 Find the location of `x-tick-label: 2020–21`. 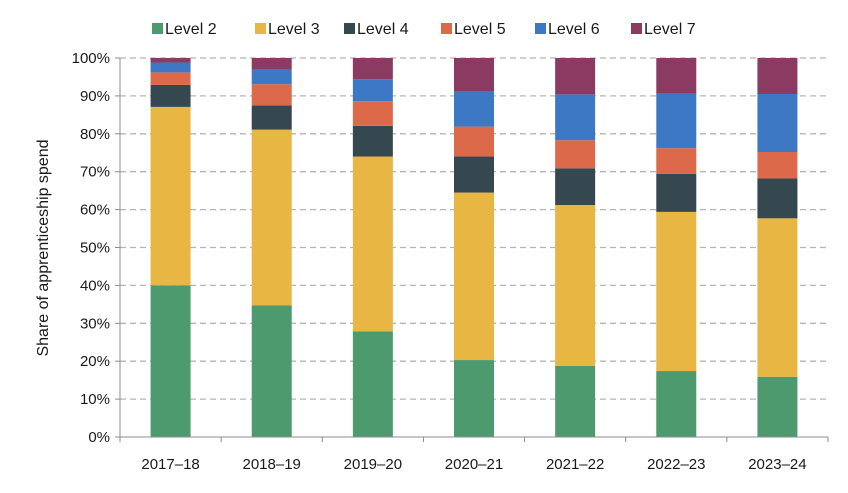

x-tick-label: 2020–21 is located at coordinates (474, 464).